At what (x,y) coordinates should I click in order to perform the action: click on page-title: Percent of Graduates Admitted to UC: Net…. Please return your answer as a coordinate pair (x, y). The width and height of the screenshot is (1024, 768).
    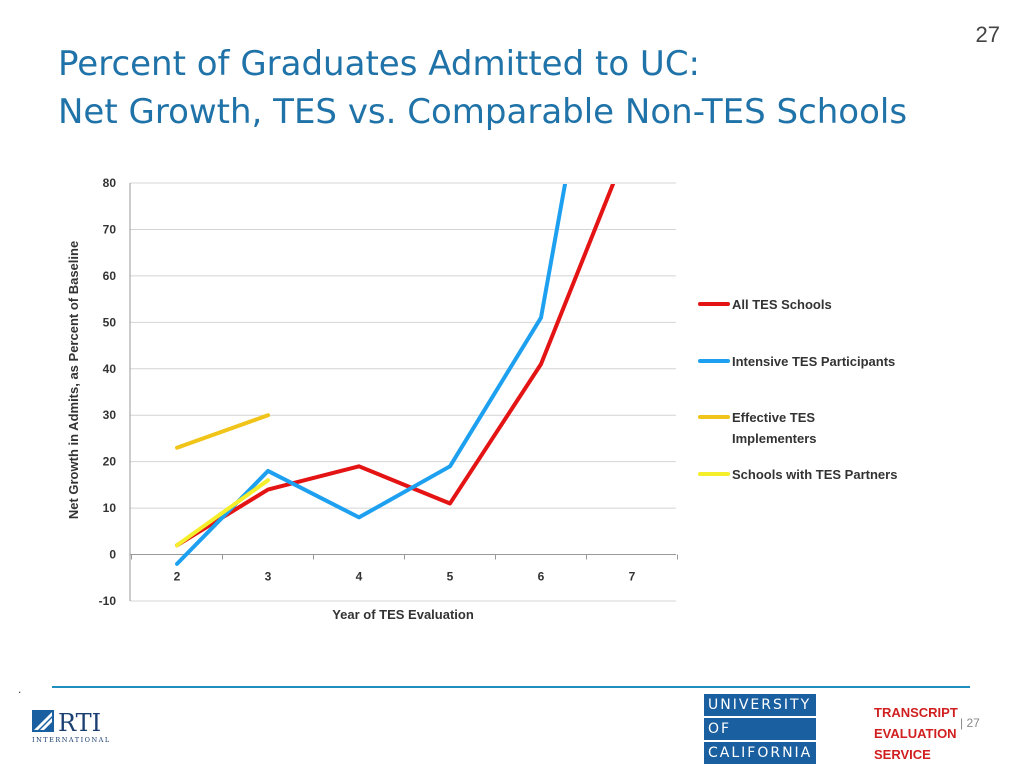
    Looking at the image, I should click on (482, 88).